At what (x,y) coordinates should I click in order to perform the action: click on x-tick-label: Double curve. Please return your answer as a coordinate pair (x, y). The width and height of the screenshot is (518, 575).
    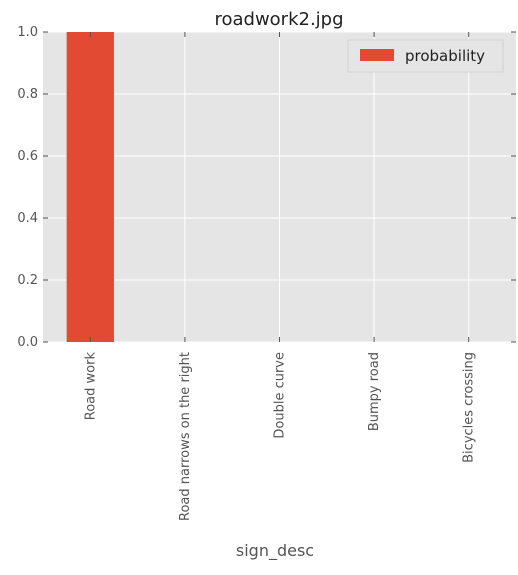
    Looking at the image, I should click on (280, 395).